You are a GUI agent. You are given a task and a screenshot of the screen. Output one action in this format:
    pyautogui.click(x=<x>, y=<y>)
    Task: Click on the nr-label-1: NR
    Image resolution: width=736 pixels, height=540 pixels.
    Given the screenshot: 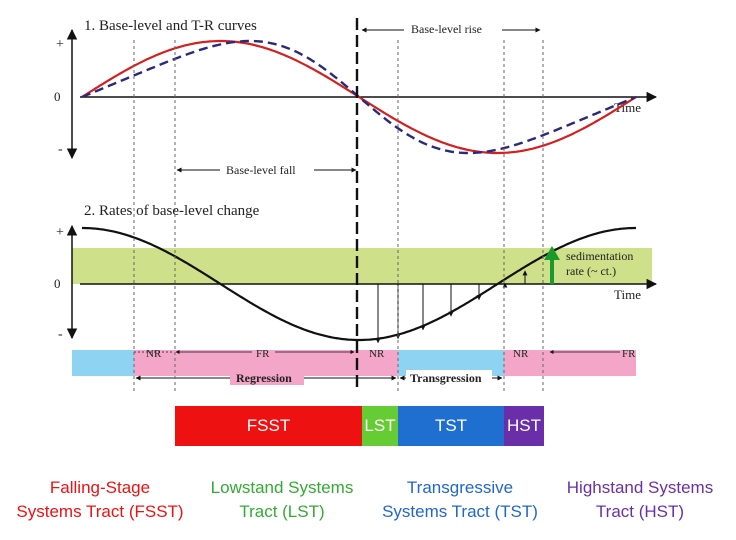 What is the action you would take?
    pyautogui.click(x=154, y=354)
    